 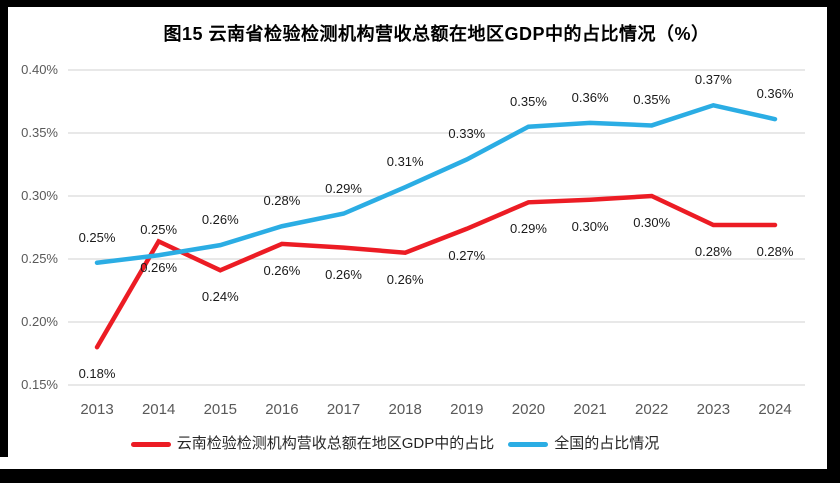 What do you see at coordinates (713, 80) in the screenshot?
I see `data-label: 0.37%` at bounding box center [713, 80].